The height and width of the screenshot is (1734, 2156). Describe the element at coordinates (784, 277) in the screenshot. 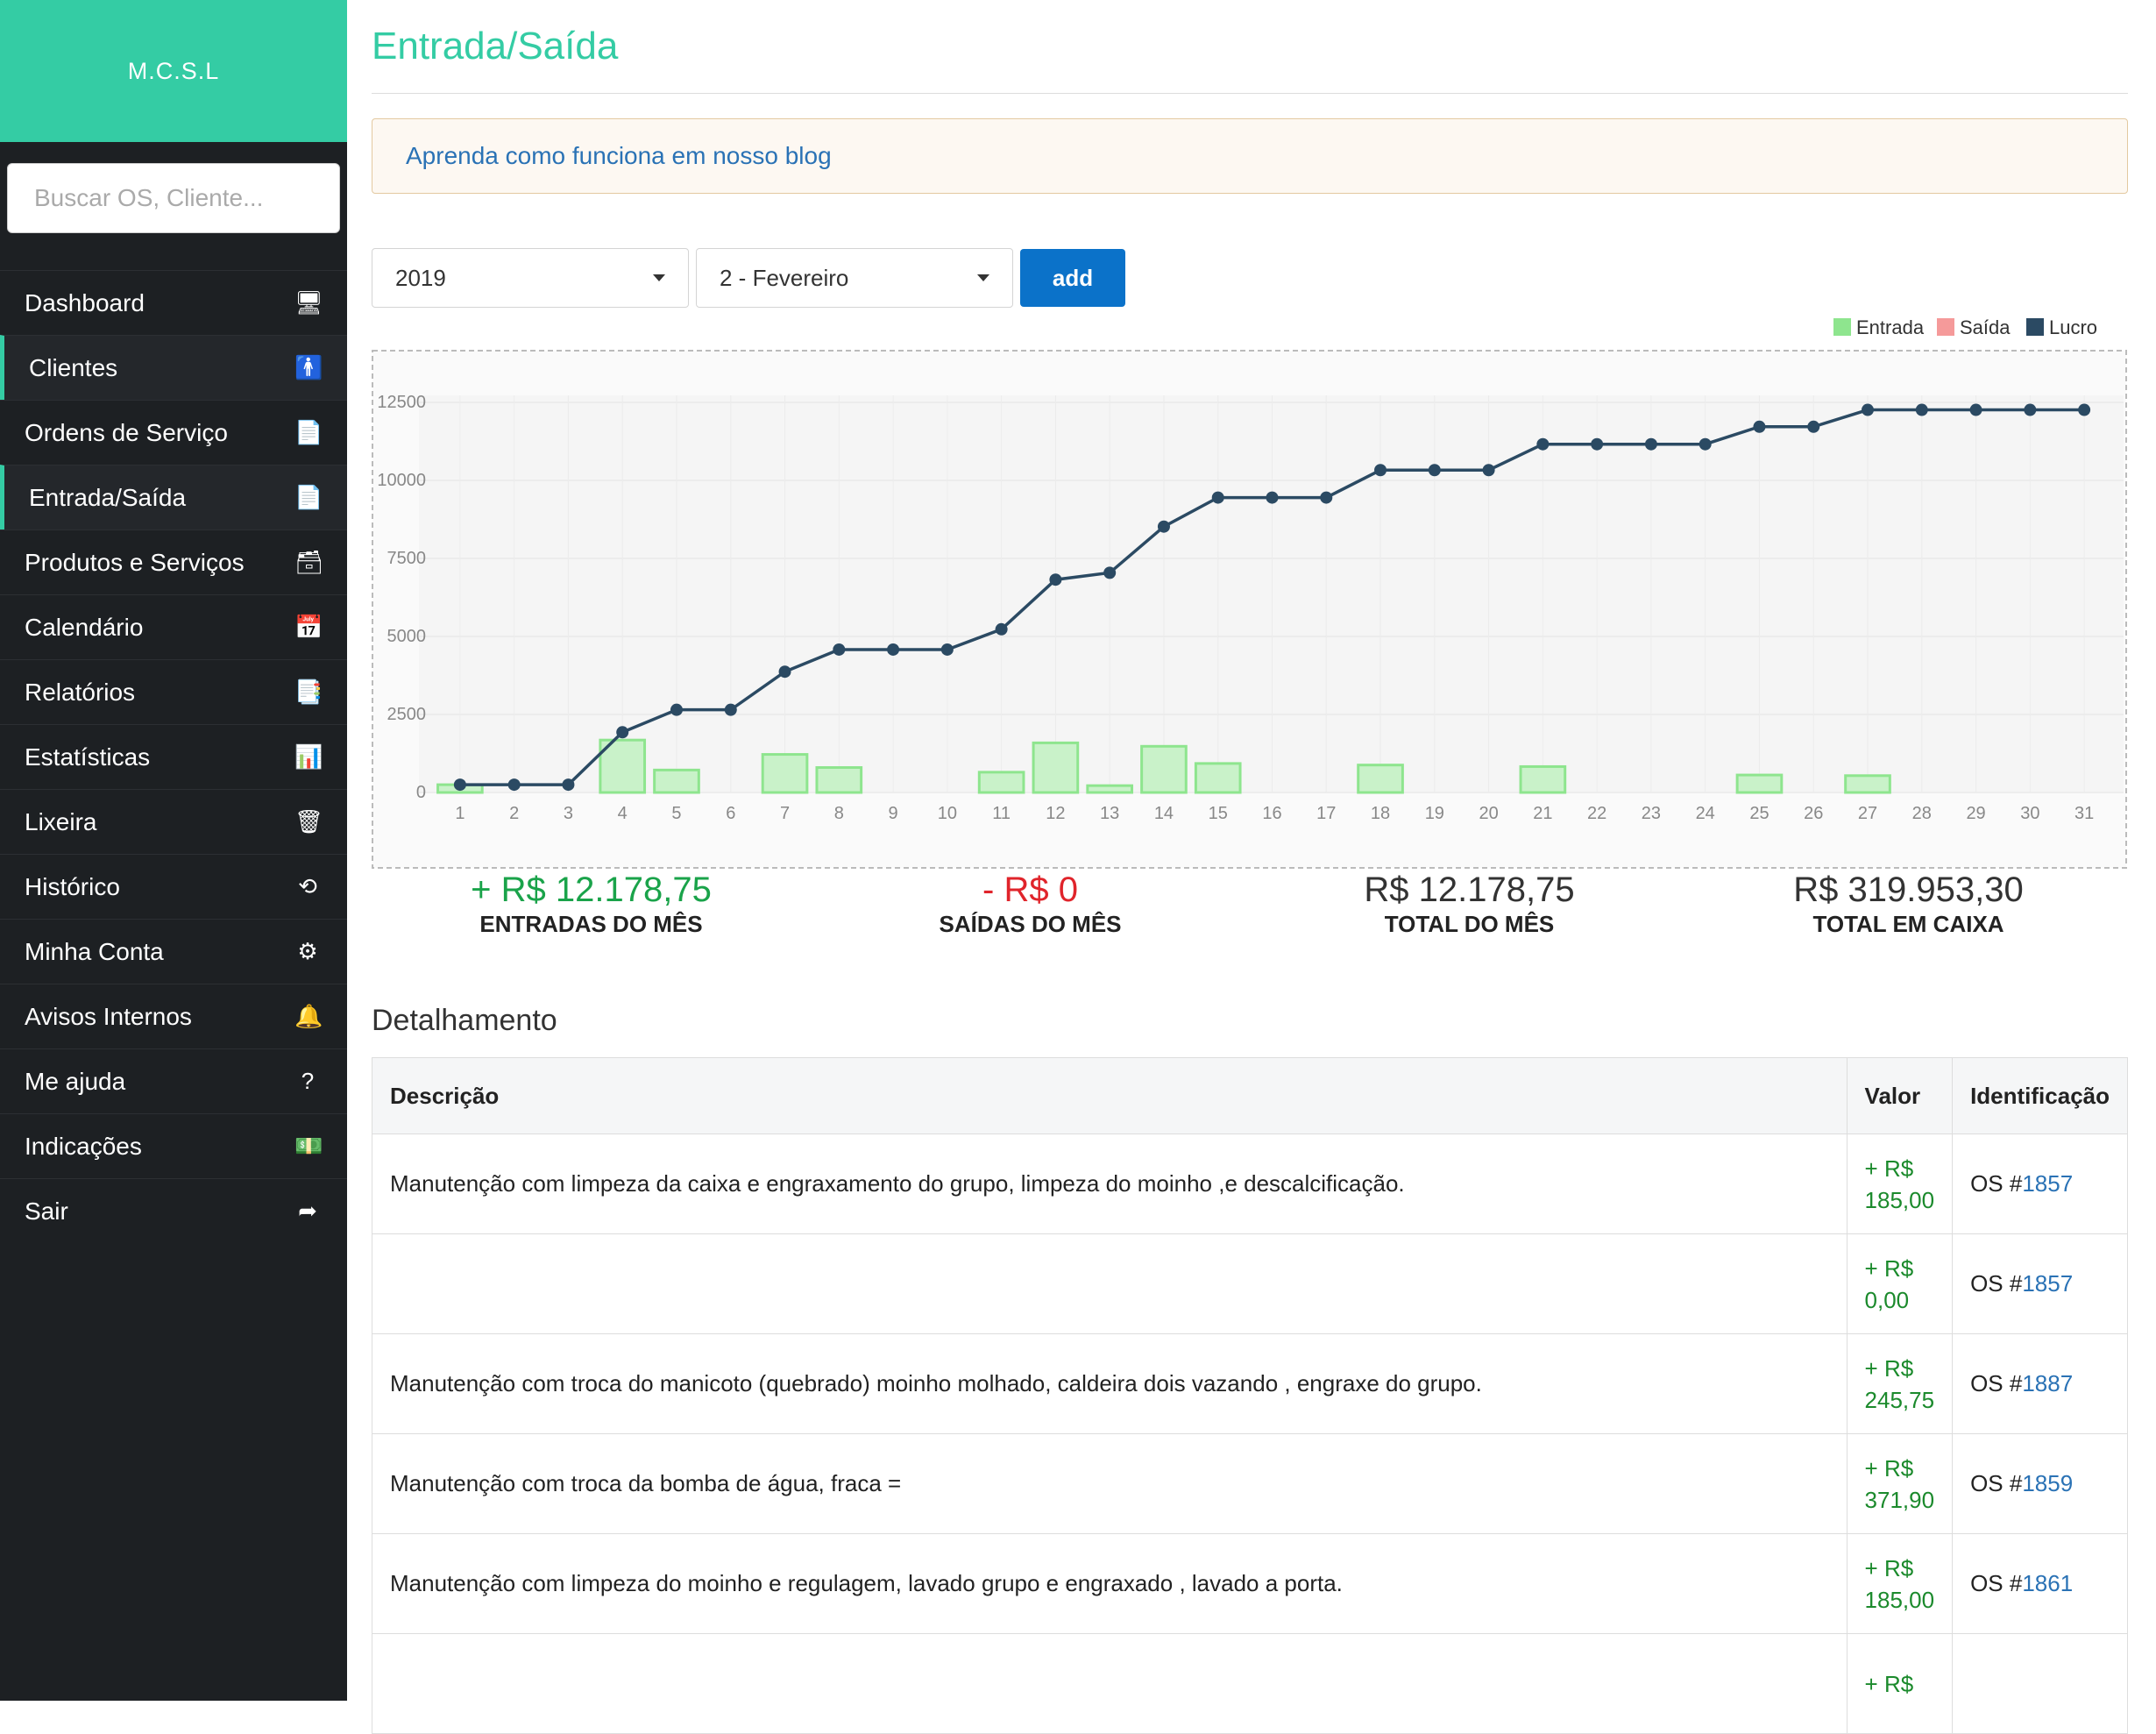

I see `month-select-value: 2 - Fevereiro` at that location.